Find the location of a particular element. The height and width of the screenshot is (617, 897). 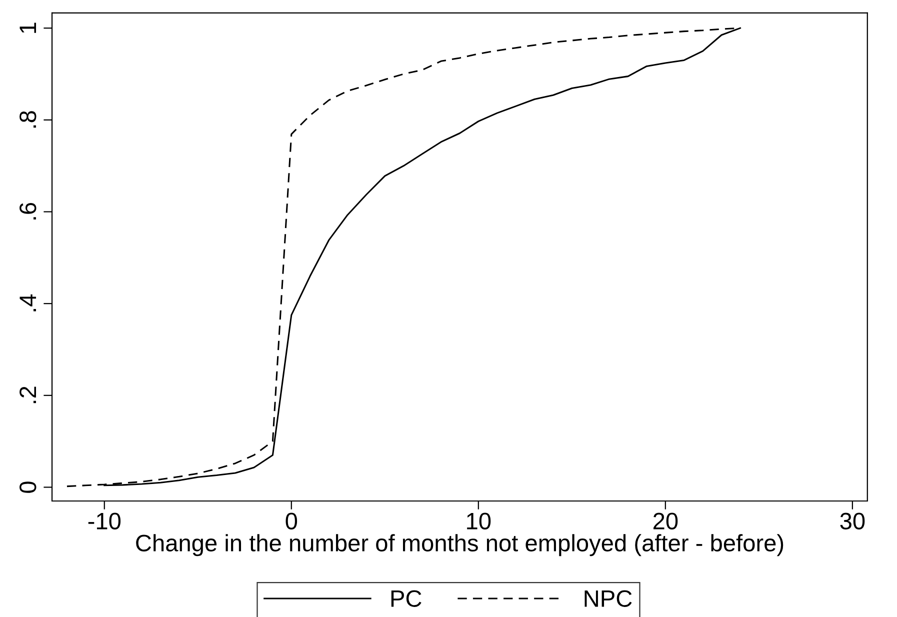

y-tick-label: .4 is located at coordinates (28, 303).